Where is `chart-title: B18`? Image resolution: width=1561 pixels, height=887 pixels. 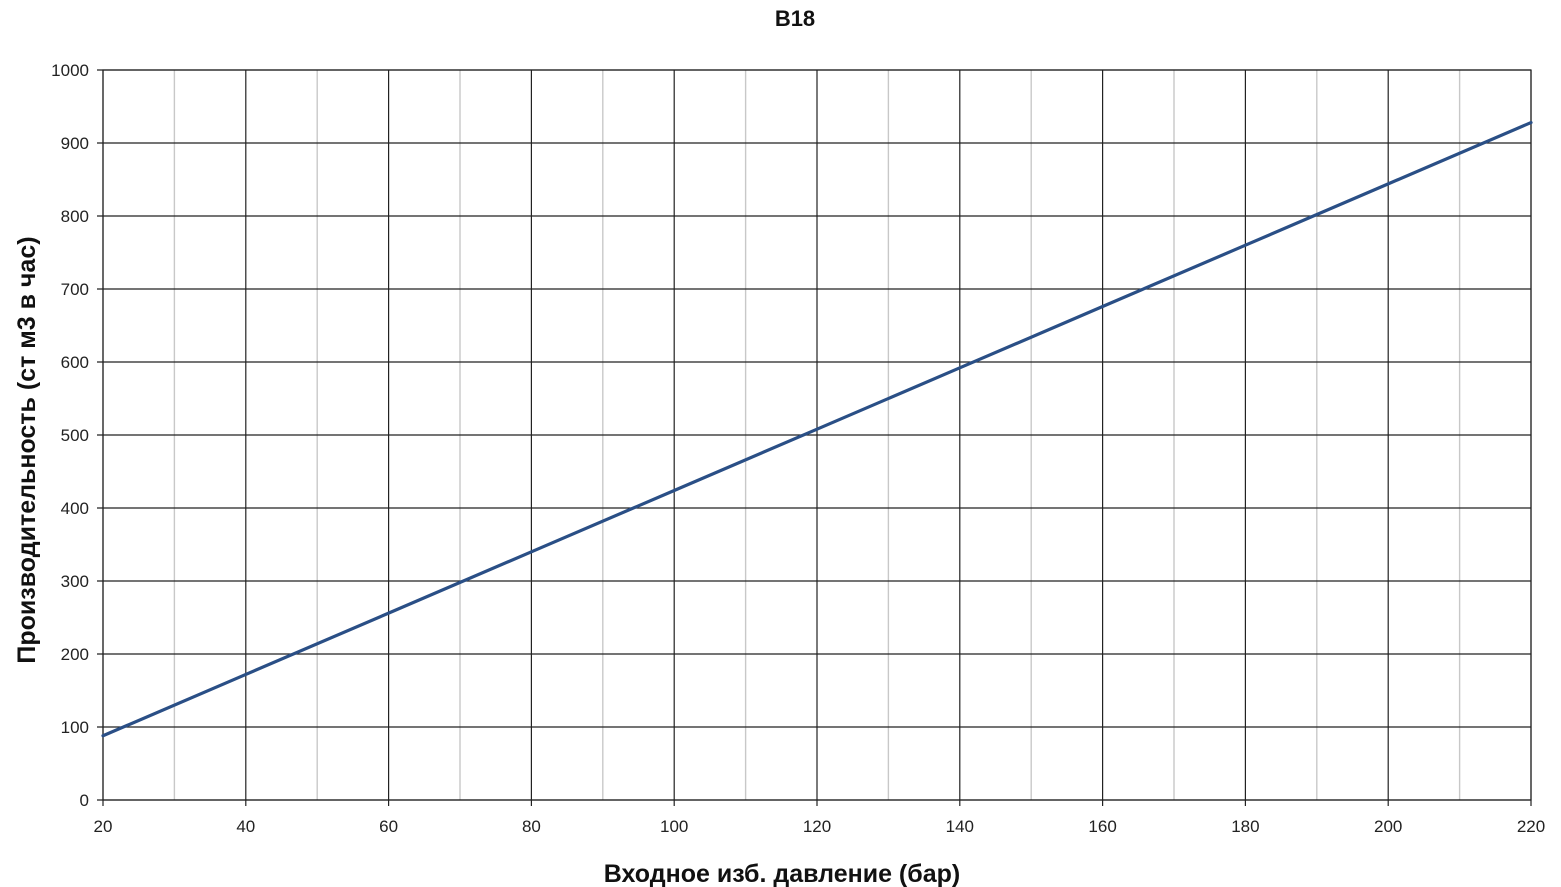
chart-title: B18 is located at coordinates (795, 18).